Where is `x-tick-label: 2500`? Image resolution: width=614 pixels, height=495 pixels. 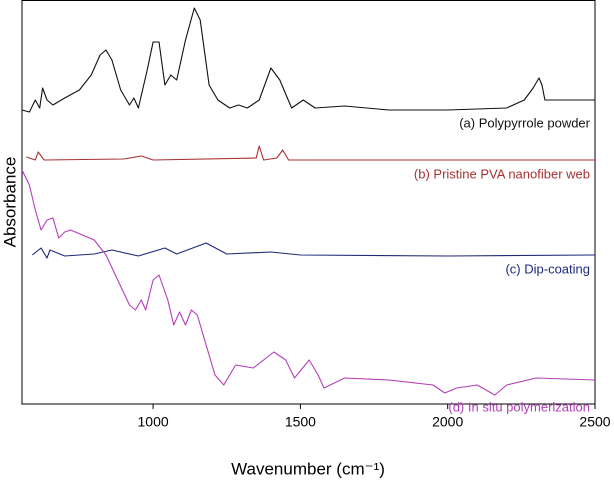
x-tick-label: 2500 is located at coordinates (594, 422).